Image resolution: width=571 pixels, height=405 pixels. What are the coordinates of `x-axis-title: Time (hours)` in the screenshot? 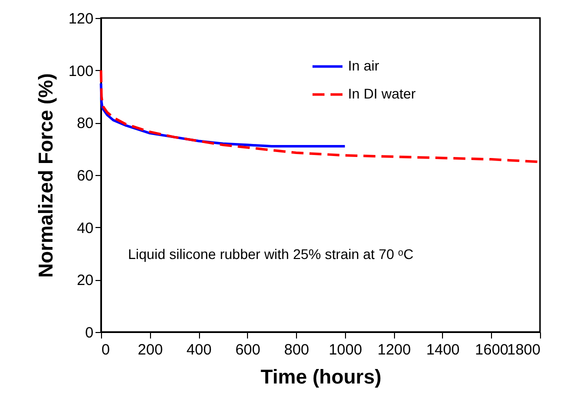 It's located at (321, 377).